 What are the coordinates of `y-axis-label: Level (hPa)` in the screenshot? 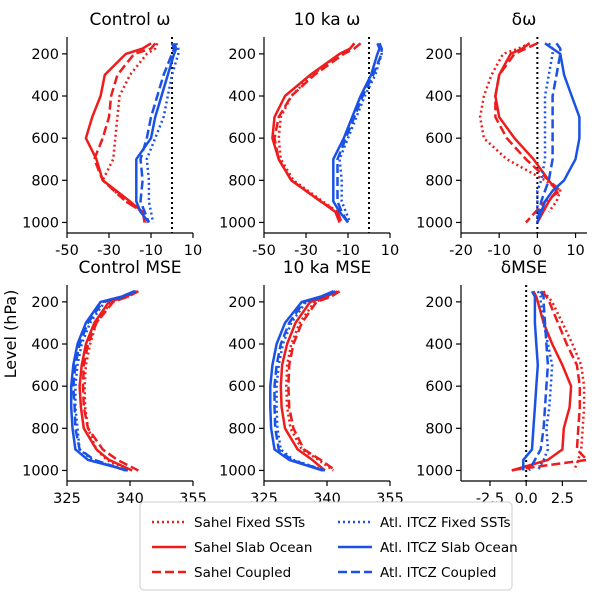 It's located at (10, 334).